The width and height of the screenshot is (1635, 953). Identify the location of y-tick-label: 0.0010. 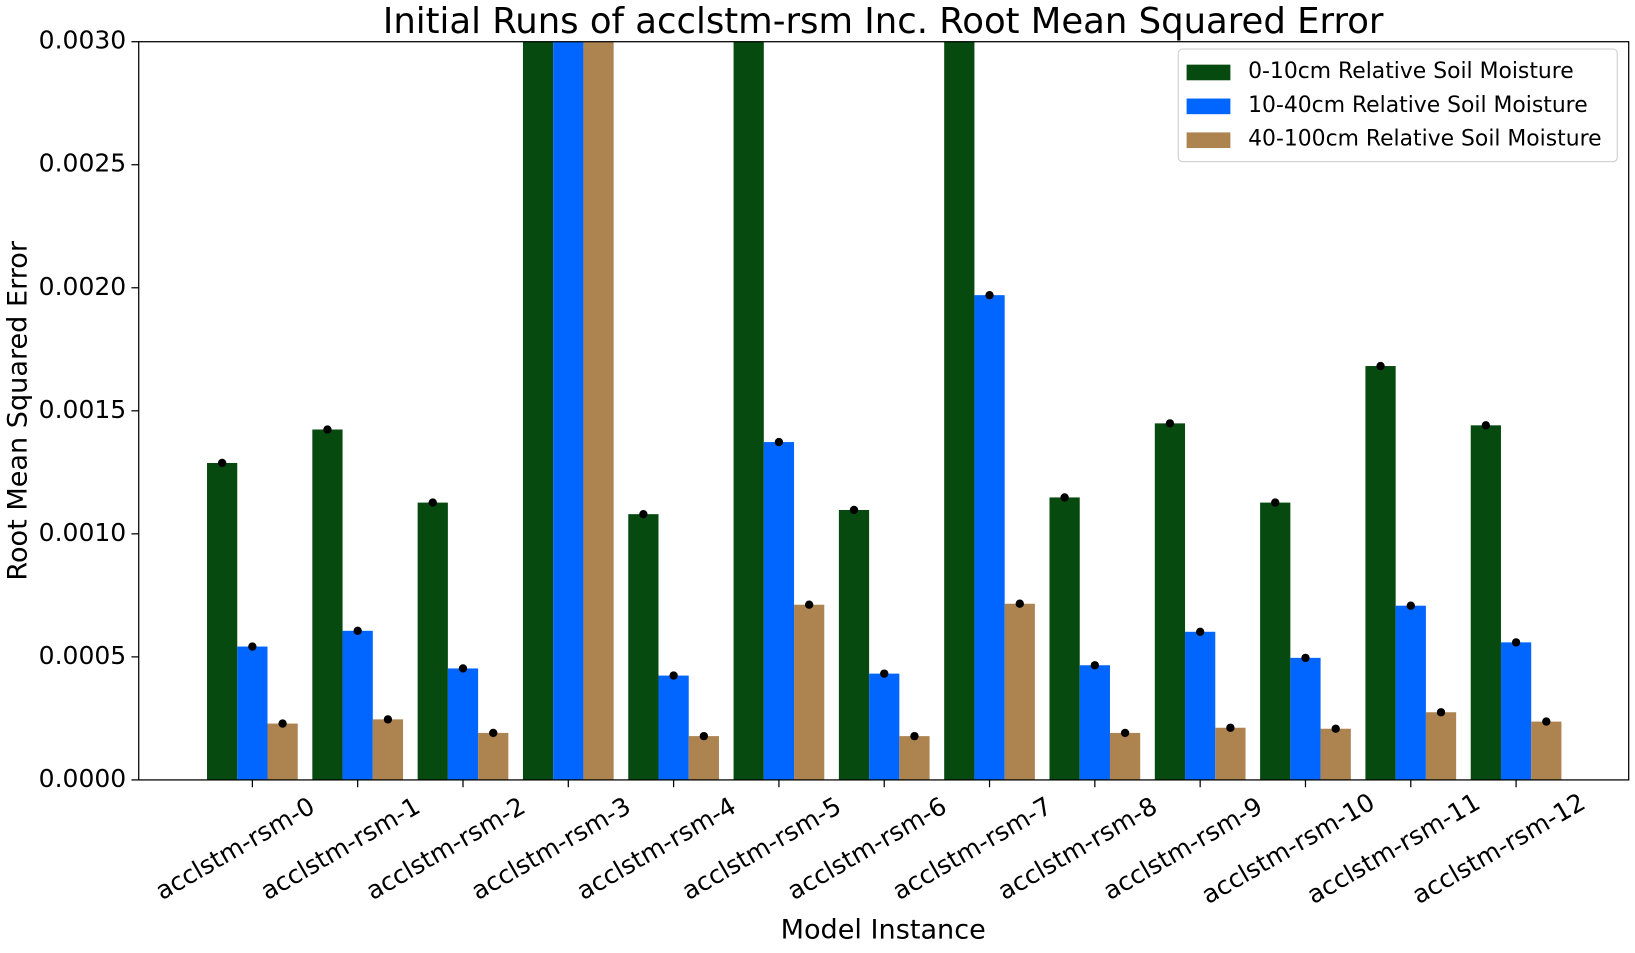
(83, 532).